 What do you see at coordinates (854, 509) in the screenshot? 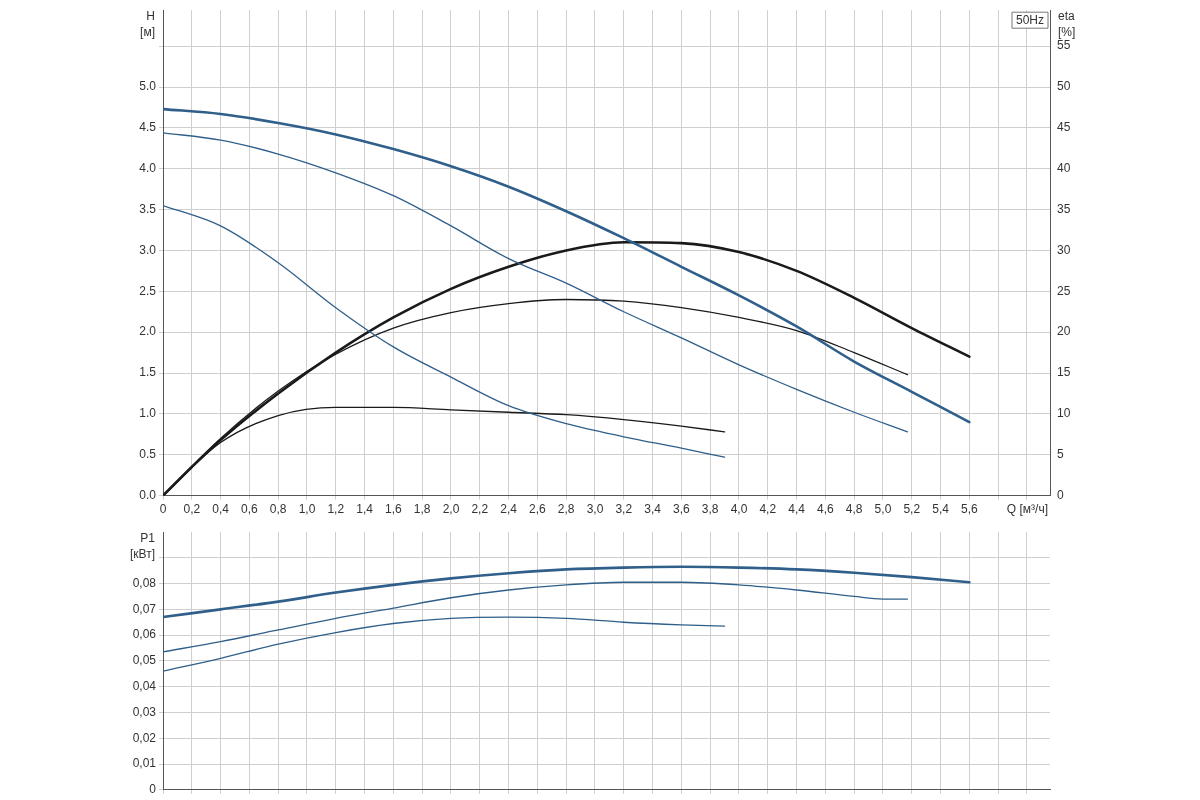
I see `x-tick-label: 4,8` at bounding box center [854, 509].